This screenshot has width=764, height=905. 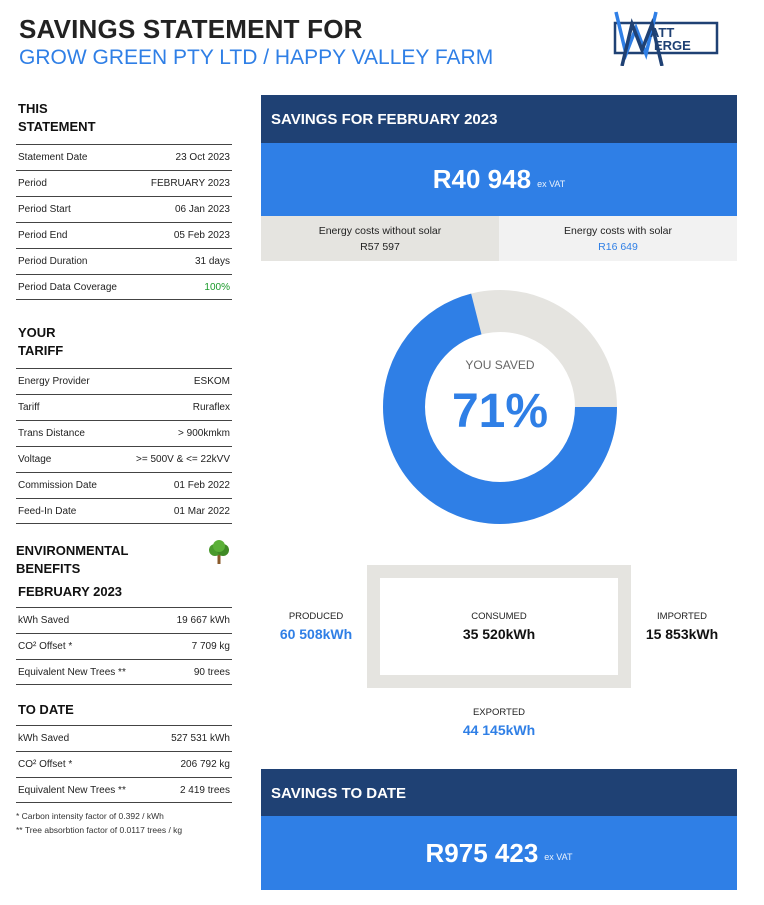 What do you see at coordinates (210, 646) in the screenshot?
I see `row-value: 7 709 kg` at bounding box center [210, 646].